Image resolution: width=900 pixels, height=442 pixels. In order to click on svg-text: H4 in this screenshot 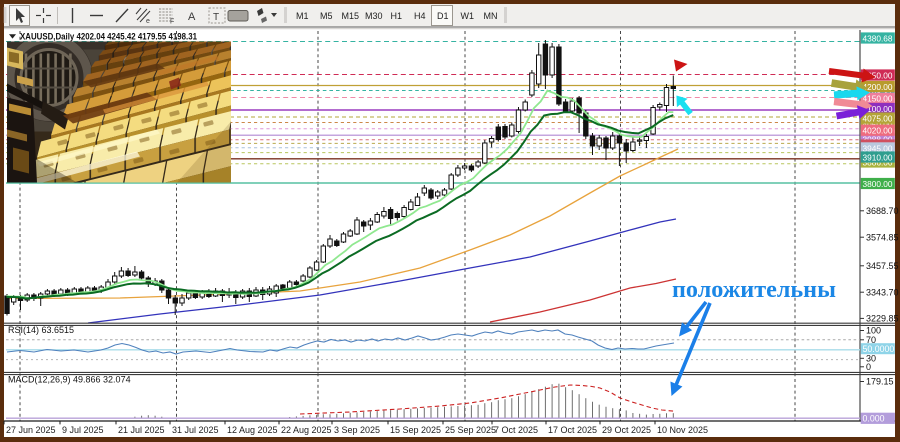, I will do `click(420, 16)`.